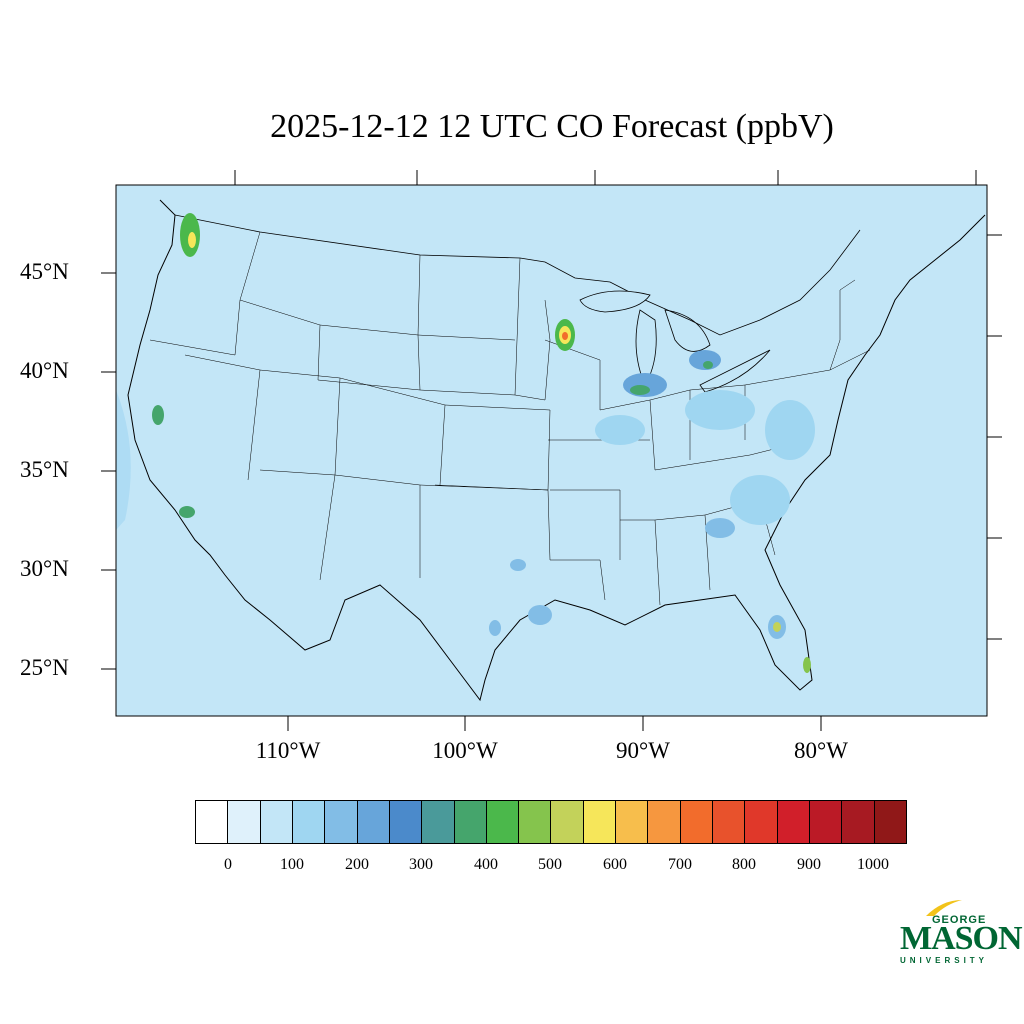 Image resolution: width=1024 pixels, height=1024 pixels. Describe the element at coordinates (615, 864) in the screenshot. I see `colorbar-tick: 600` at that location.